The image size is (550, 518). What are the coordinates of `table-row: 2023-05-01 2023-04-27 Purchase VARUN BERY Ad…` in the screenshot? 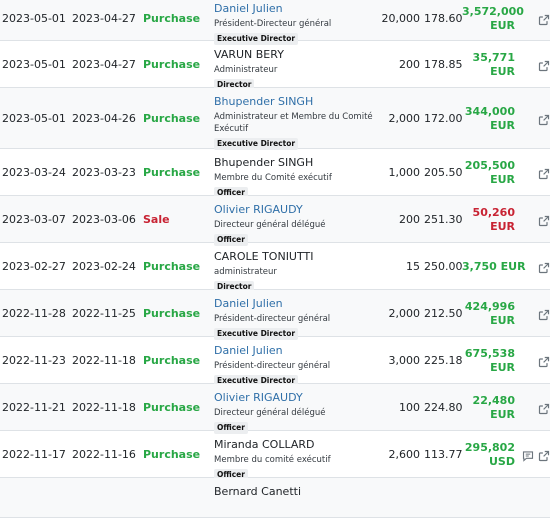 It's located at (275, 66).